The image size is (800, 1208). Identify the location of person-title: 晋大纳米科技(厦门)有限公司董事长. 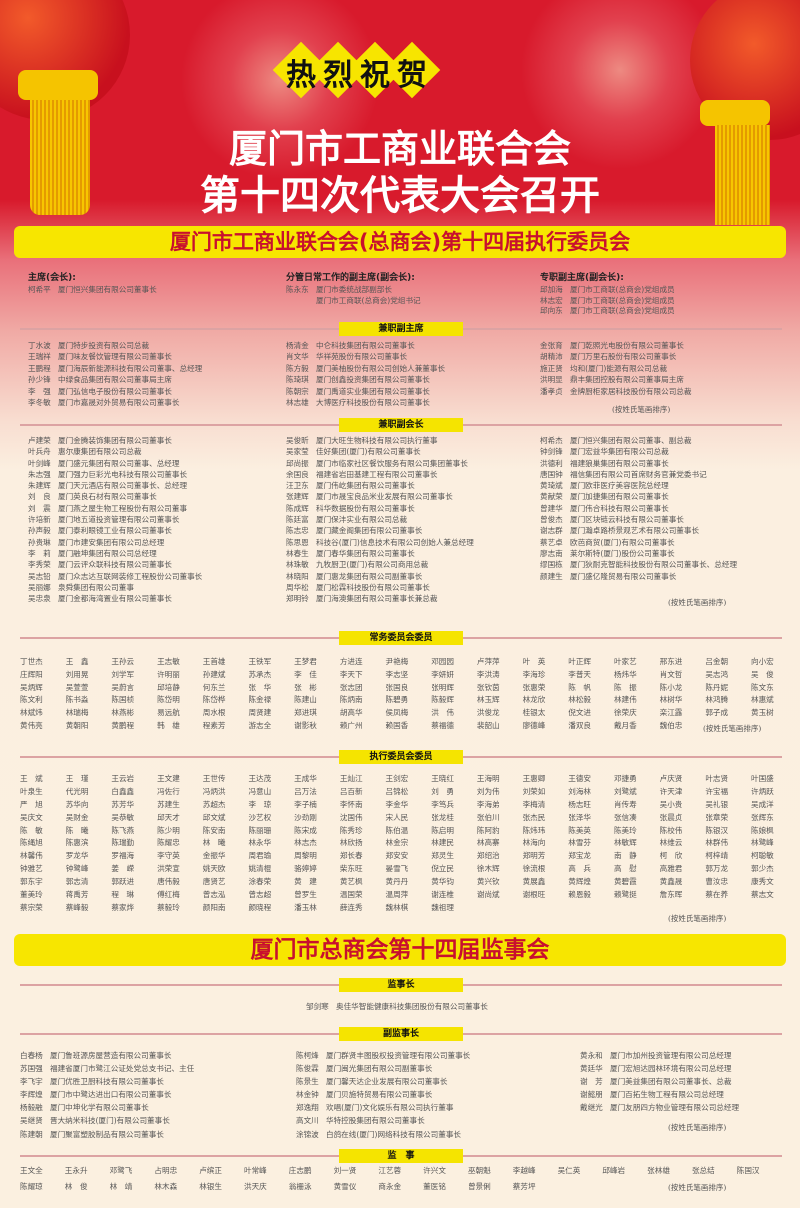
(110, 1121).